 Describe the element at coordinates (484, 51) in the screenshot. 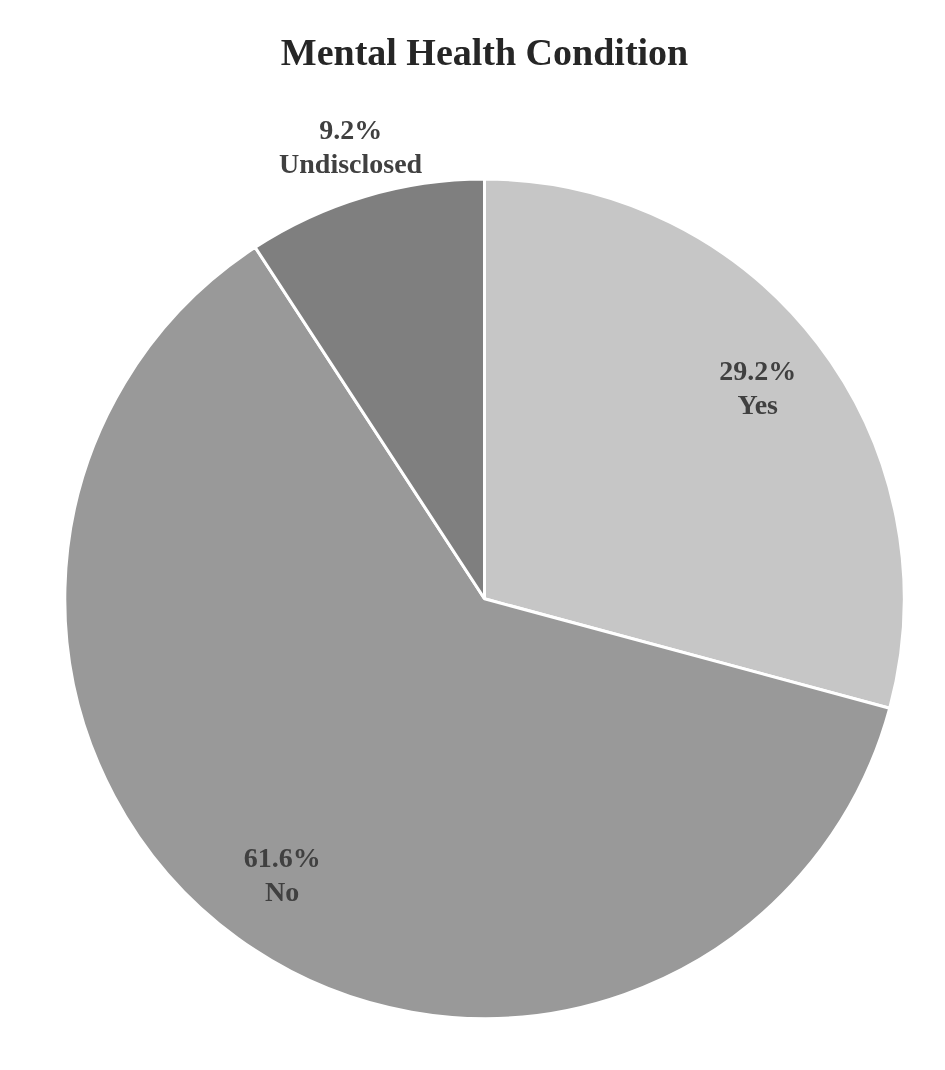

I see `chart-title: Mental Health Condition` at that location.